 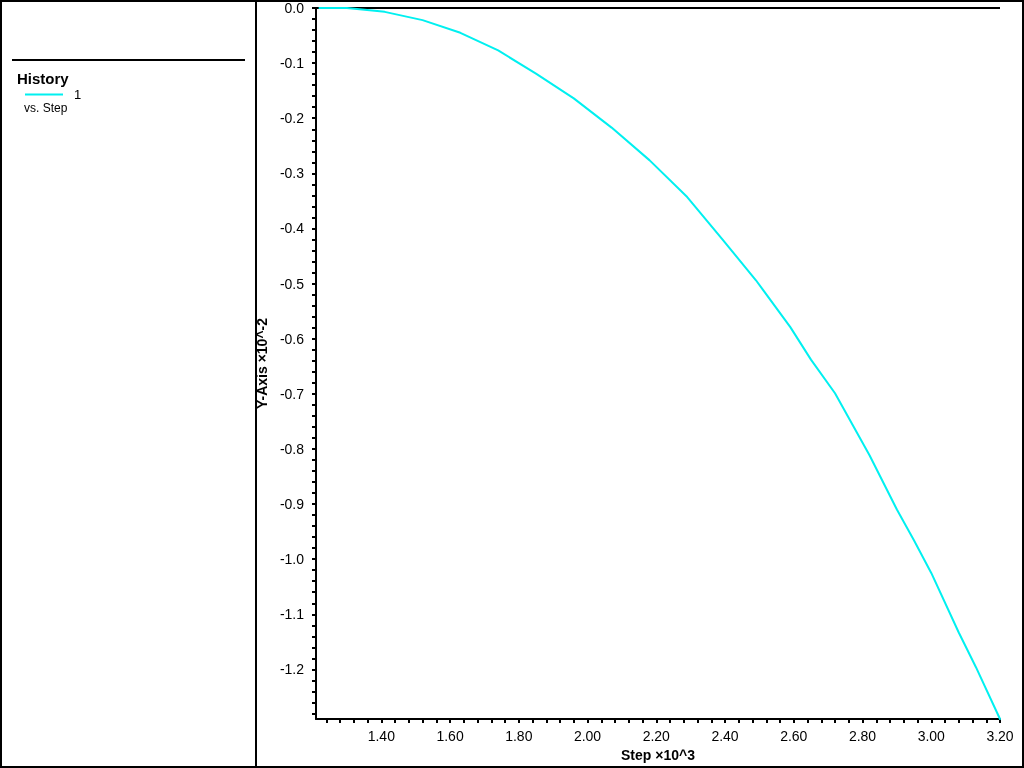 I want to click on y-tick-label: -0.1, so click(x=292, y=63).